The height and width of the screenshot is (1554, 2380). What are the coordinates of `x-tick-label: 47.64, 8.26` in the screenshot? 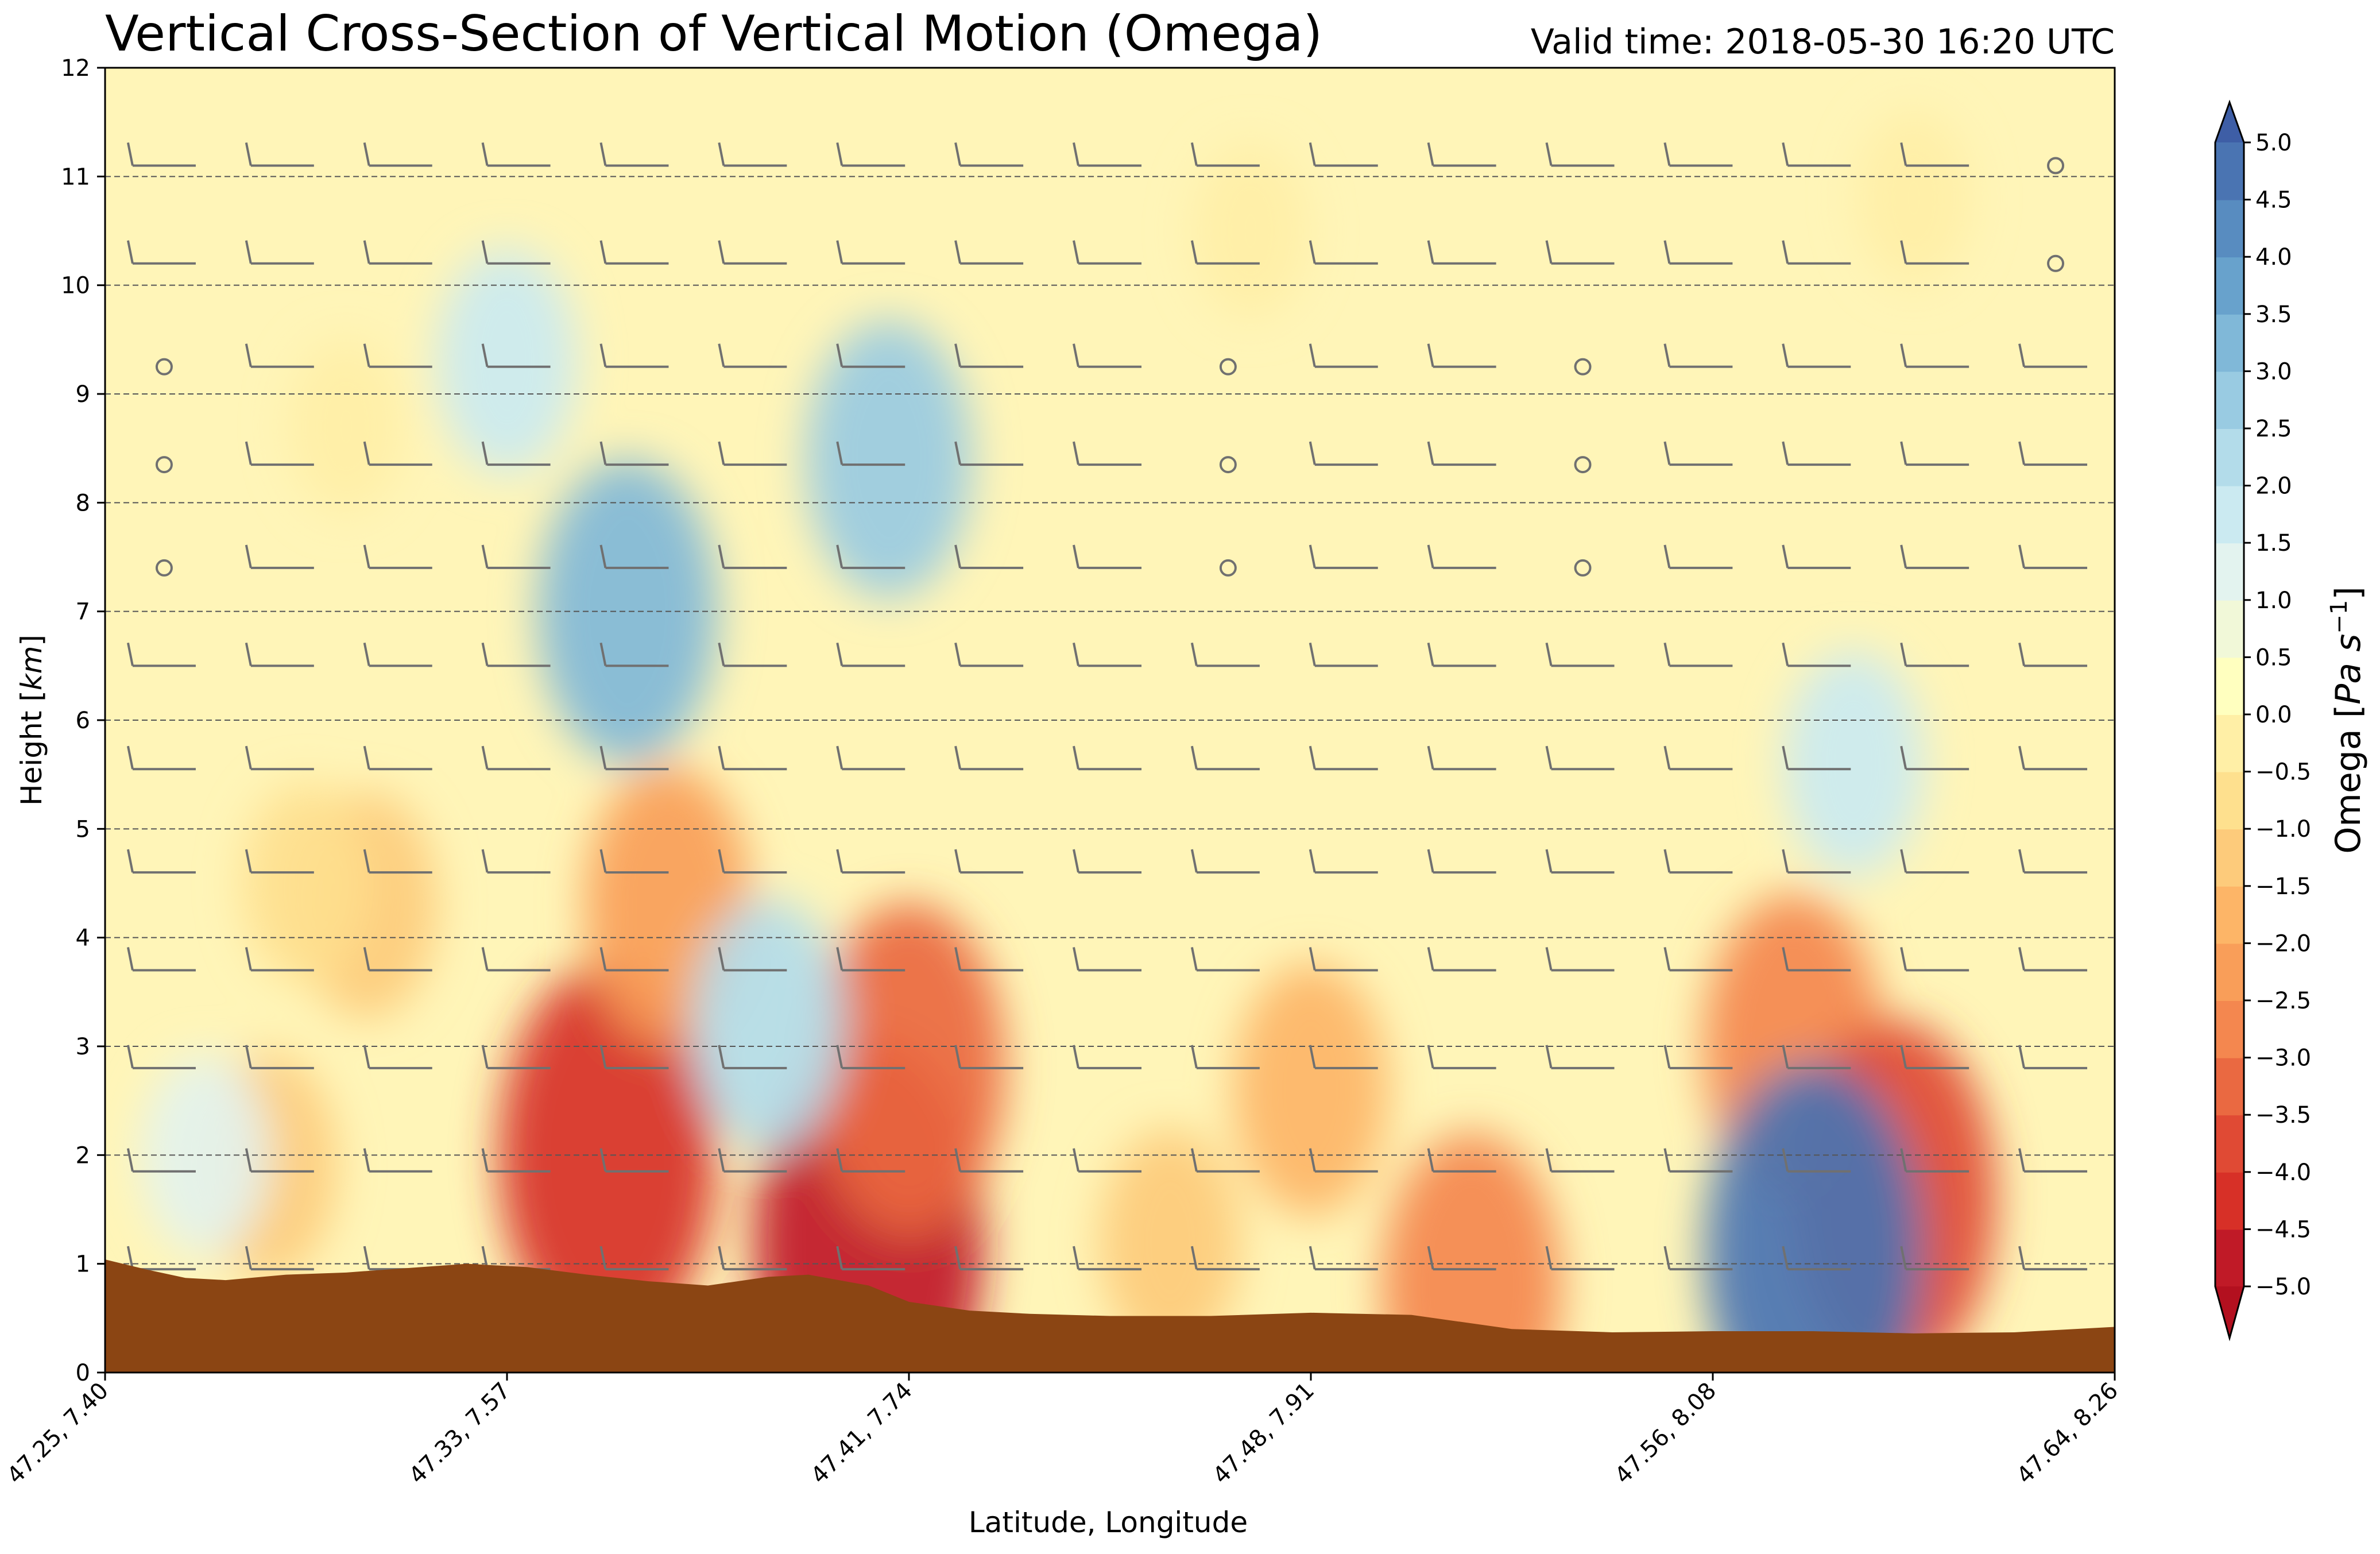 It's located at (2067, 1433).